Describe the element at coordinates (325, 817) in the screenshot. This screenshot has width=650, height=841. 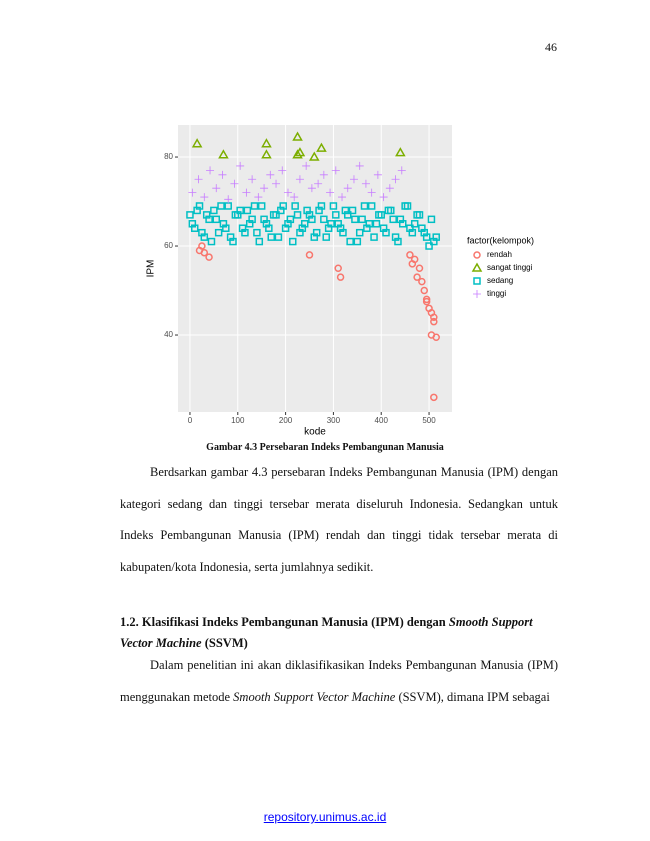
I see `footer-link: repository.unimus.ac.id` at that location.